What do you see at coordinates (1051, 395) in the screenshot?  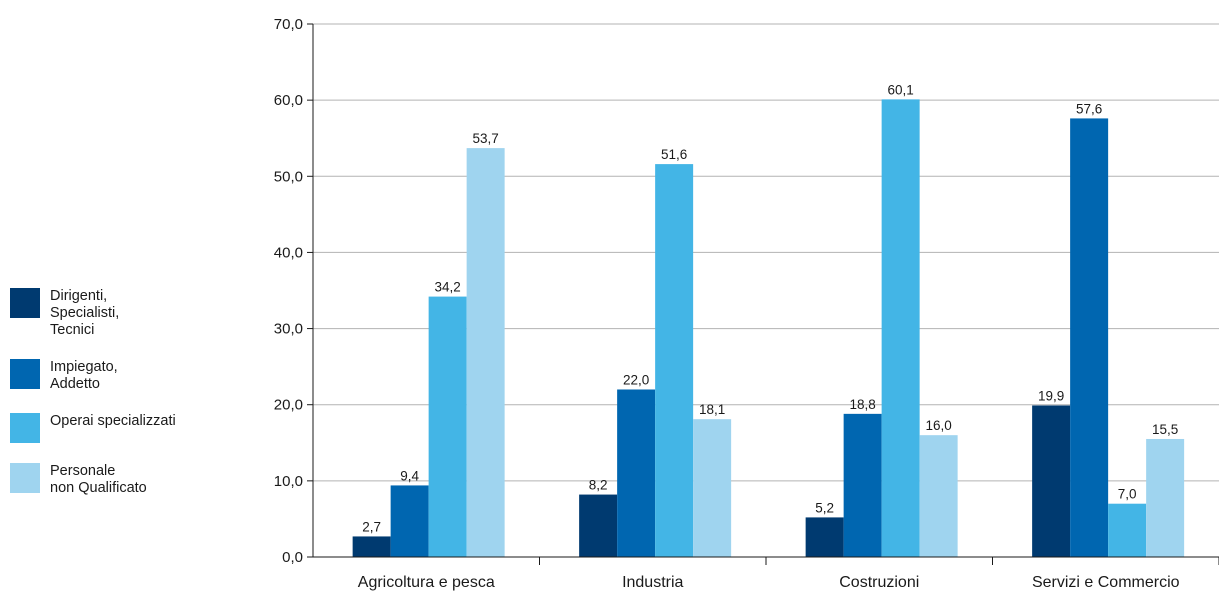 I see `bar-value-label: 19,9` at bounding box center [1051, 395].